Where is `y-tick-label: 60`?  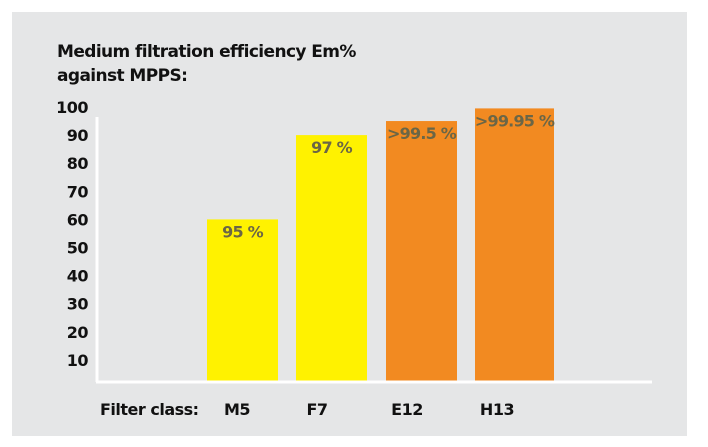 y-tick-label: 60 is located at coordinates (78, 219).